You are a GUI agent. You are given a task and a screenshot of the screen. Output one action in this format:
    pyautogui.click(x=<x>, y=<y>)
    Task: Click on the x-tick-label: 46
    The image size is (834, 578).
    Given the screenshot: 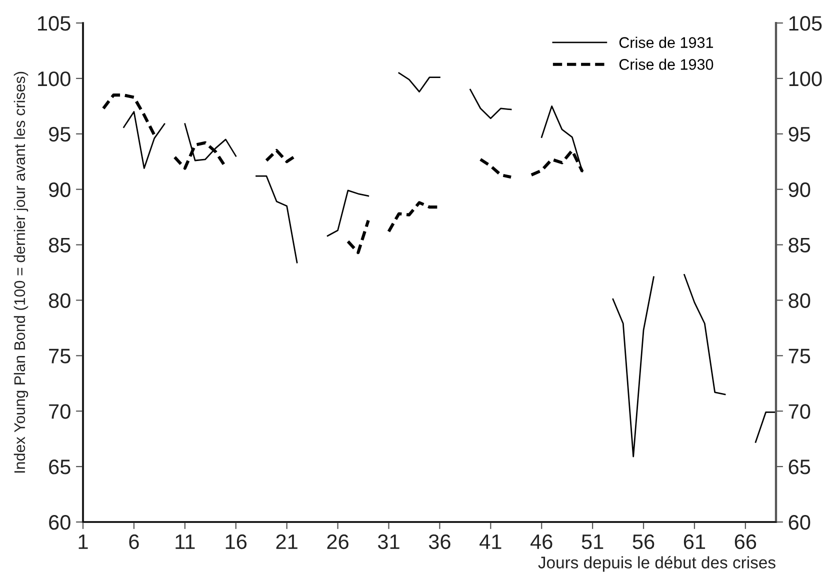 What is the action you would take?
    pyautogui.click(x=541, y=542)
    